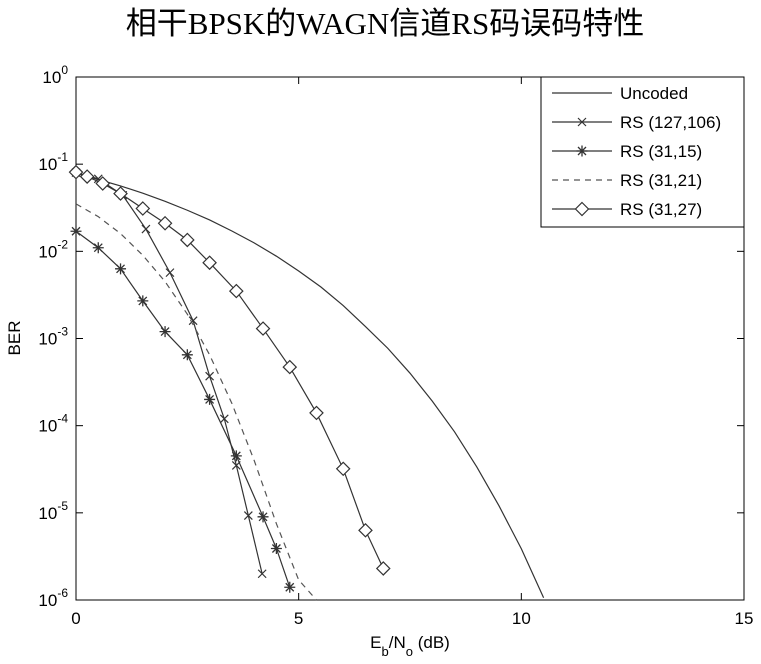  I want to click on y-tick-label: 10⁻¹, so click(53, 162).